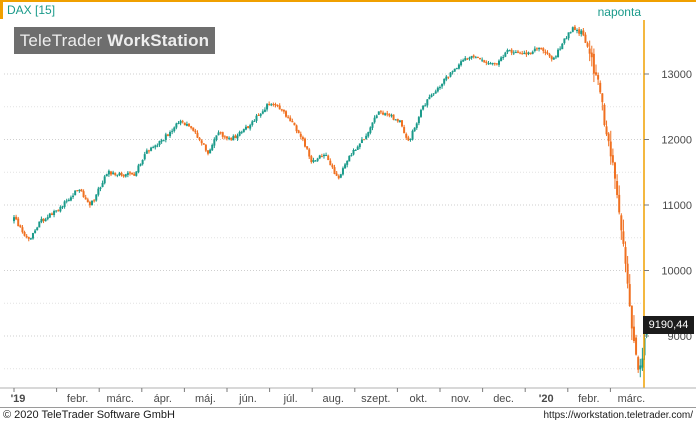  What do you see at coordinates (63, 40) in the screenshot?
I see `watermark-brand: TeleTrader` at bounding box center [63, 40].